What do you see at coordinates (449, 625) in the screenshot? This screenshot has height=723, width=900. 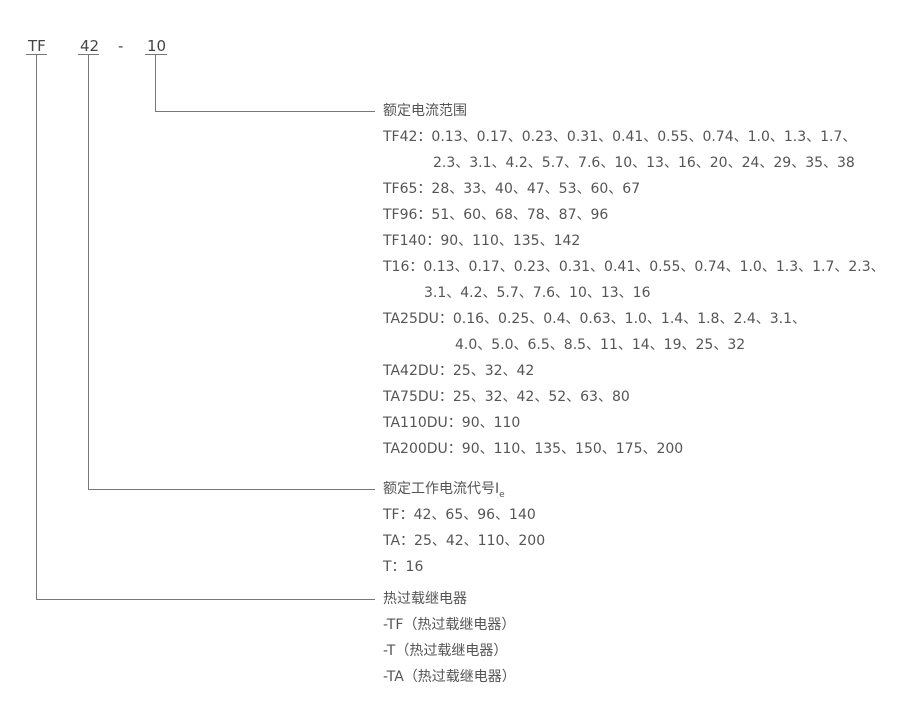 I see `relay-row: -TF（热过载继电器）` at bounding box center [449, 625].